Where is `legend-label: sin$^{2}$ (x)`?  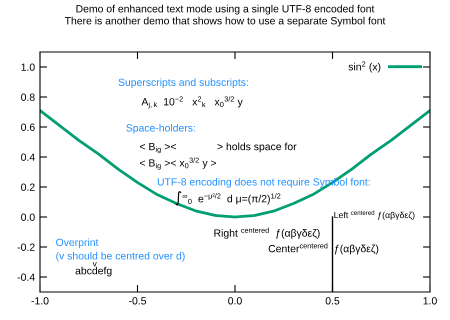 legend-label: sin$^{2}$ (x) is located at coordinates (364, 66).